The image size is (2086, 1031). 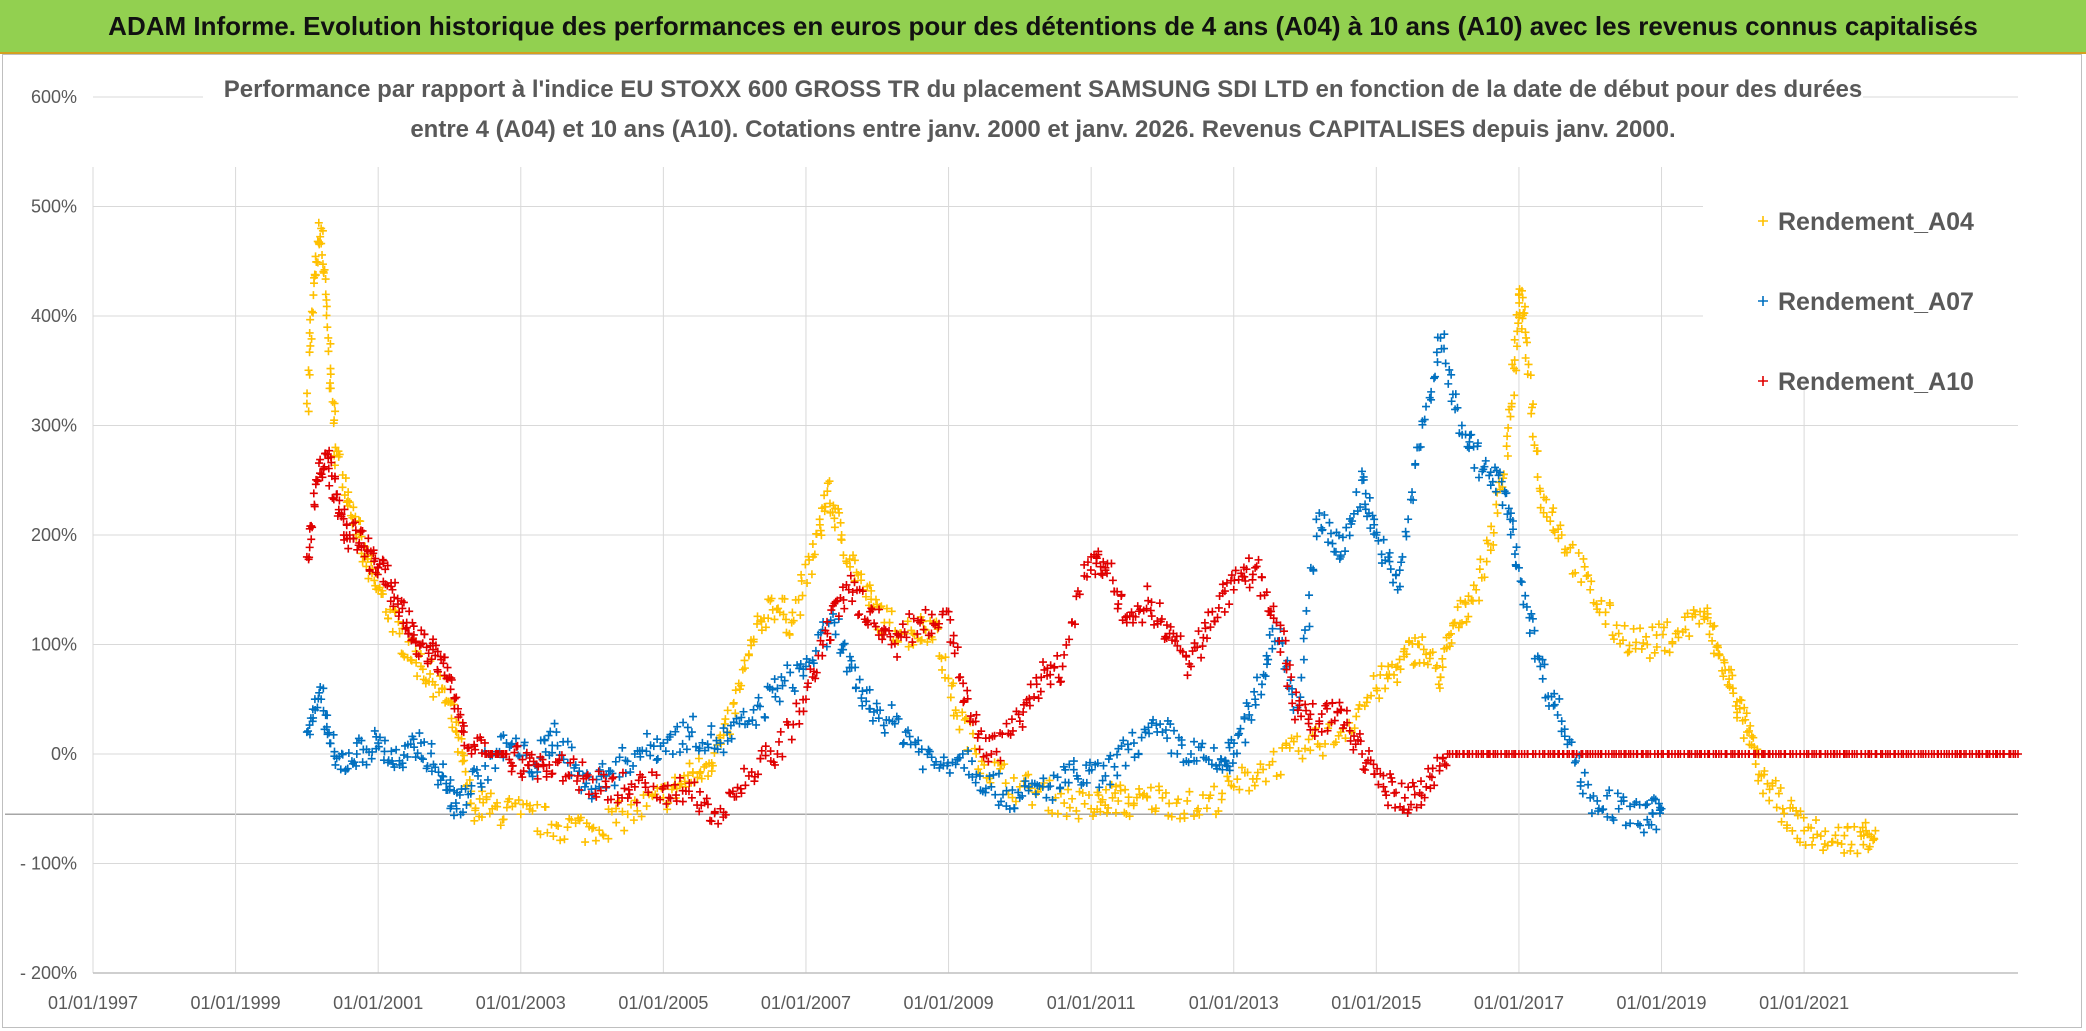 What do you see at coordinates (48, 973) in the screenshot?
I see `y-tick-label: - 200%` at bounding box center [48, 973].